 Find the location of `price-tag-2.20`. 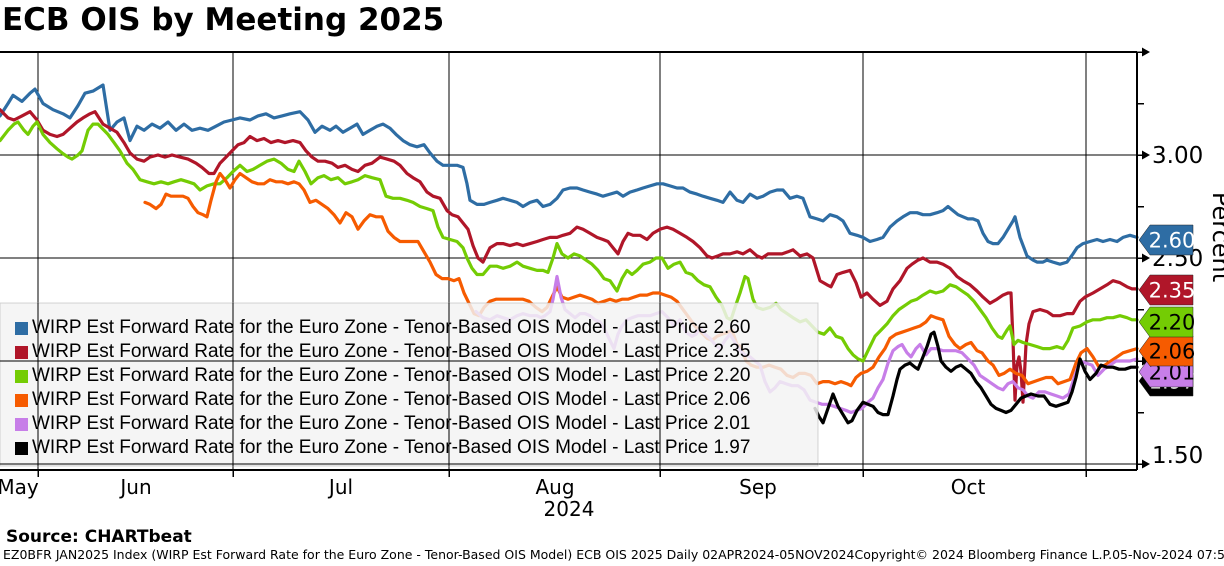

price-tag-2.20 is located at coordinates (1166, 322).